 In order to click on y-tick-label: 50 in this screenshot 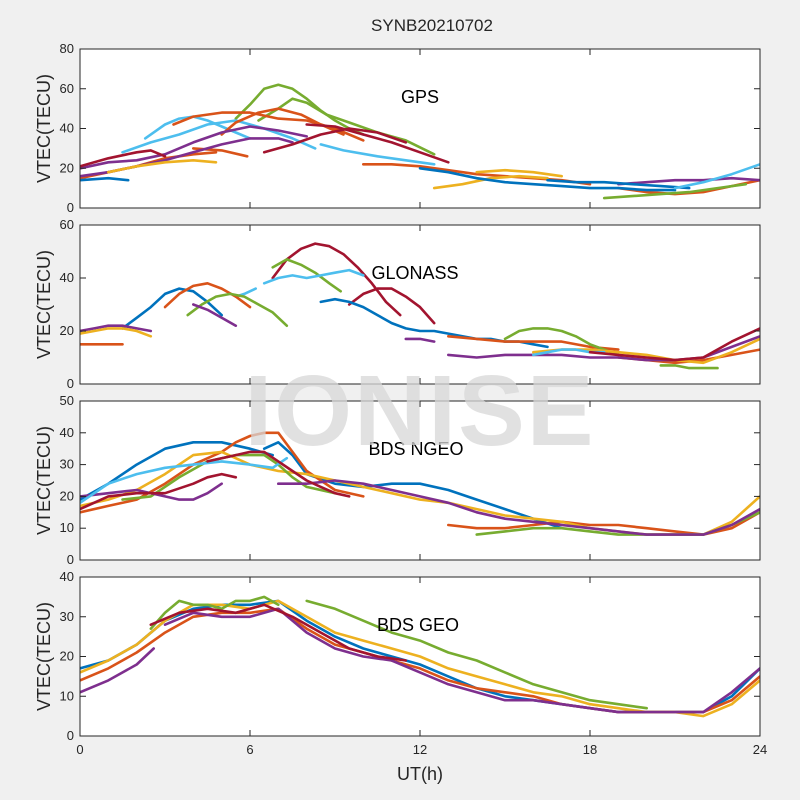, I will do `click(67, 400)`.